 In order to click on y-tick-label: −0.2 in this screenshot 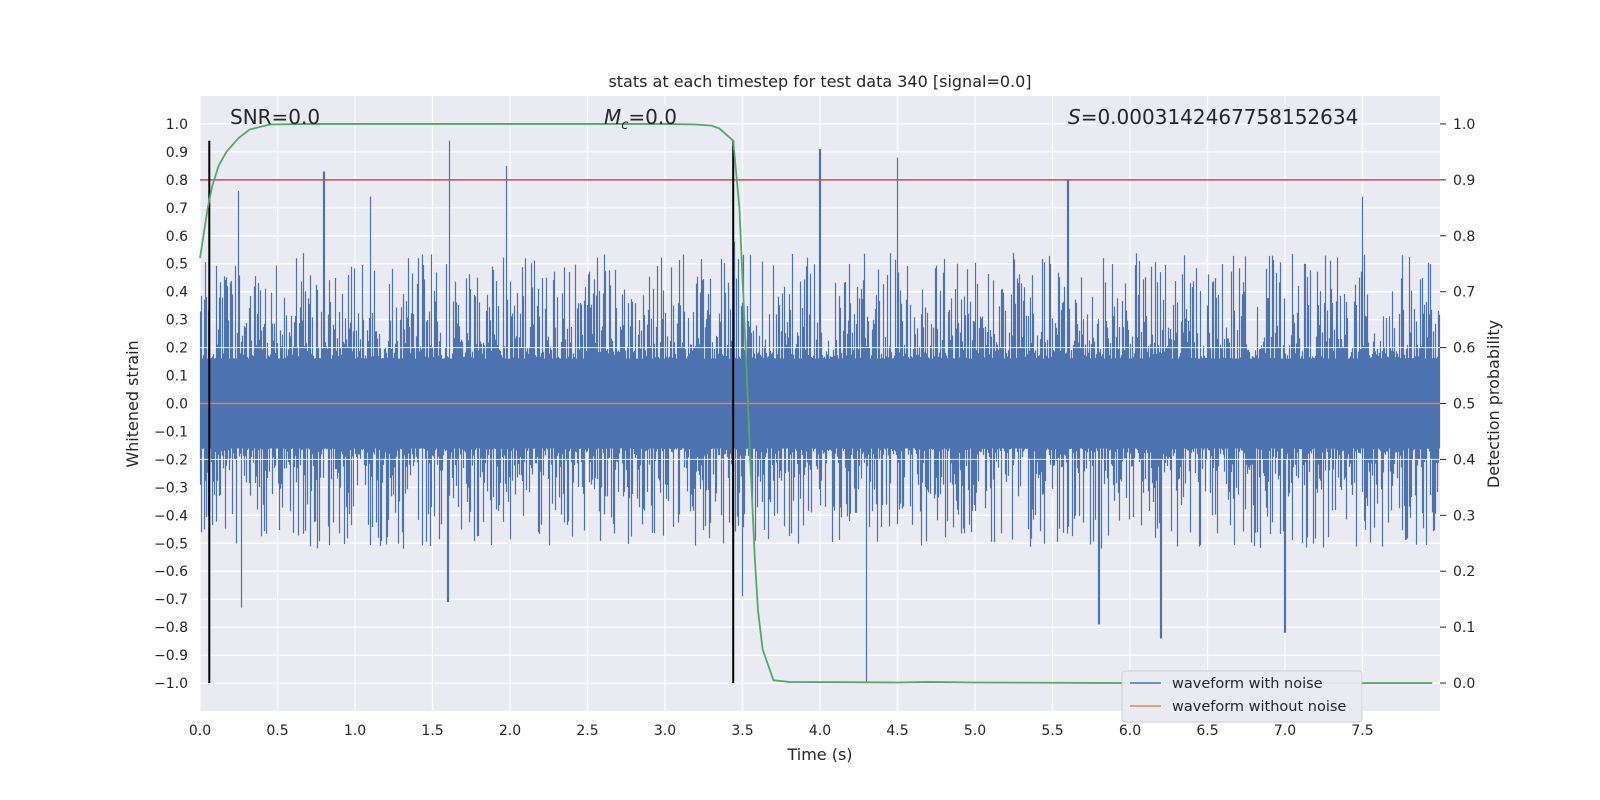, I will do `click(171, 460)`.